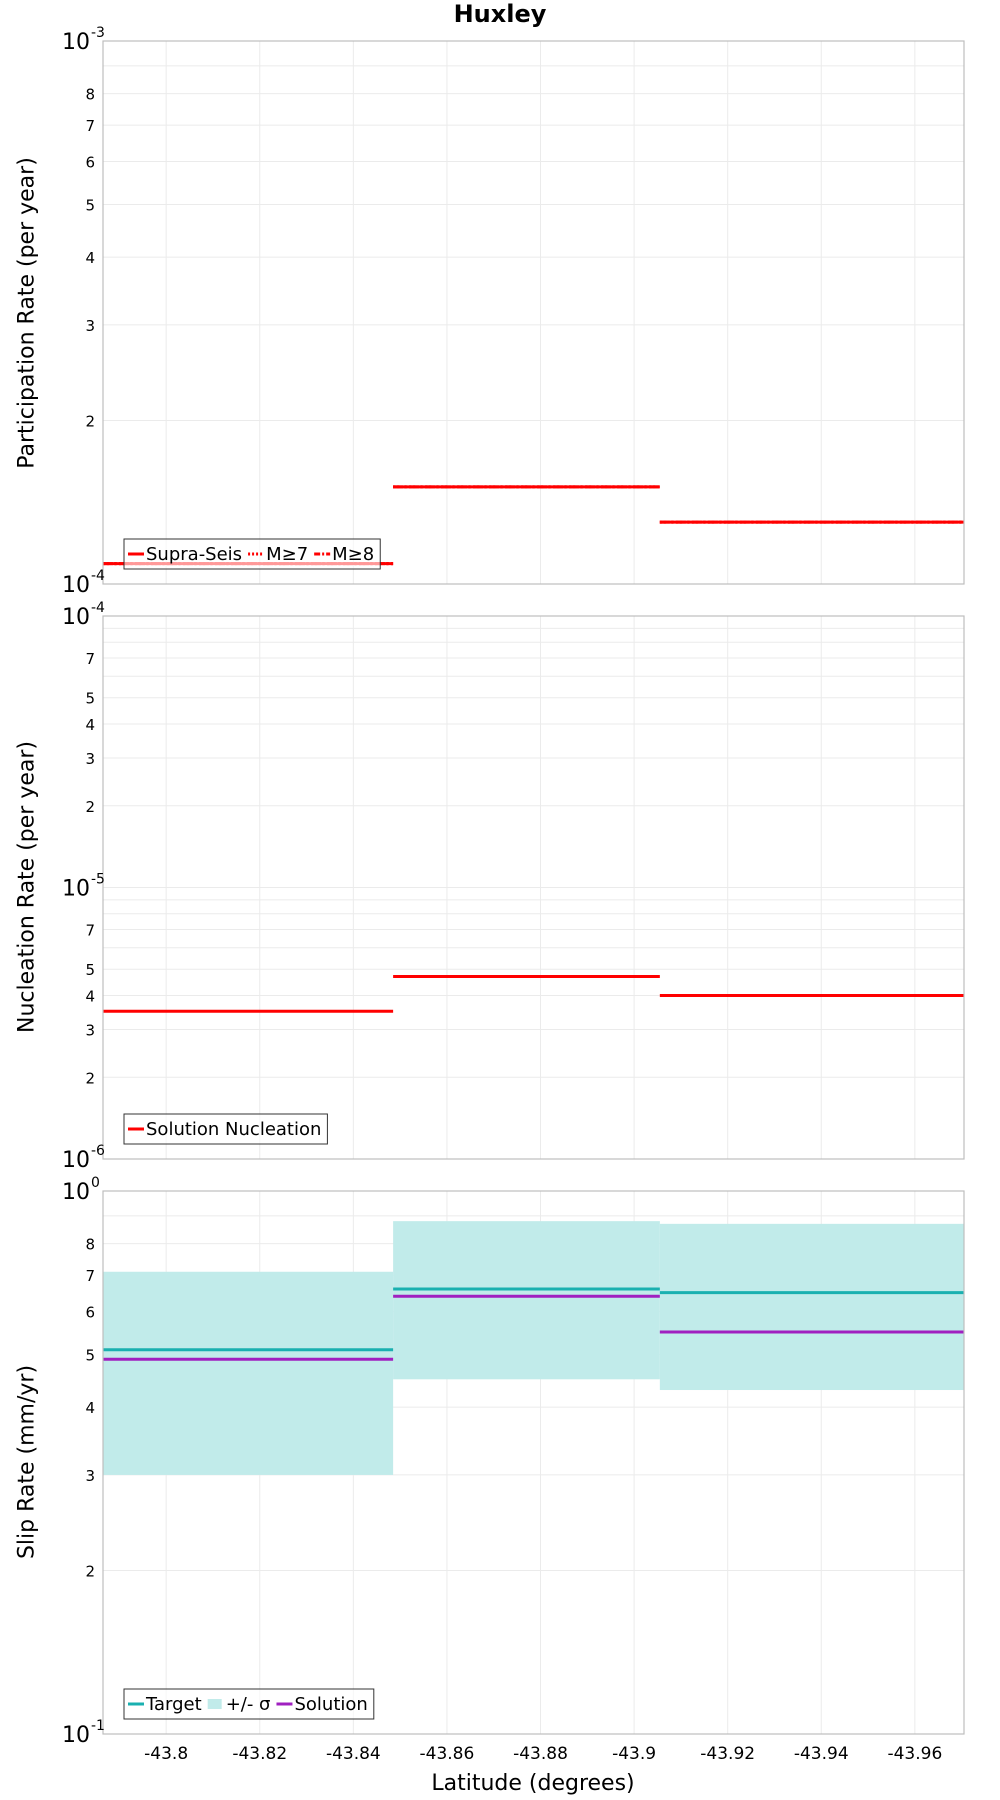  What do you see at coordinates (914, 1754) in the screenshot?
I see `x-tick-label: -43.96` at bounding box center [914, 1754].